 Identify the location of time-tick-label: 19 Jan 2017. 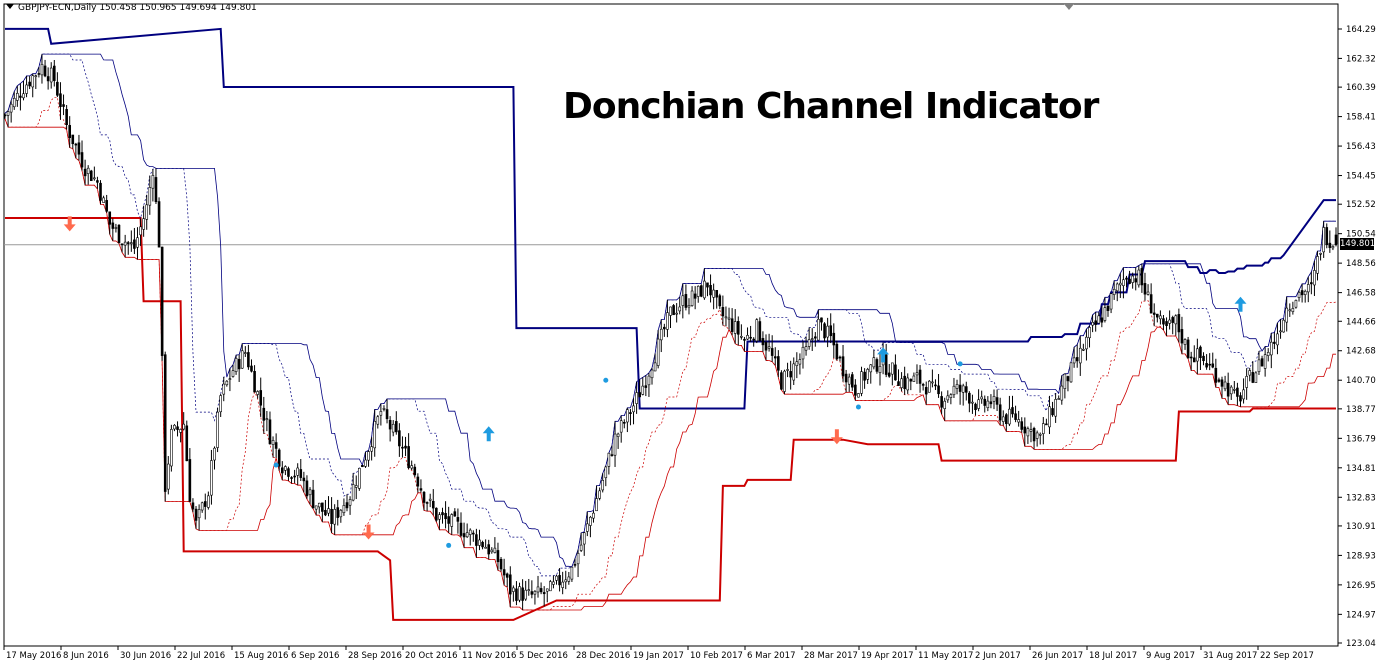
(658, 656).